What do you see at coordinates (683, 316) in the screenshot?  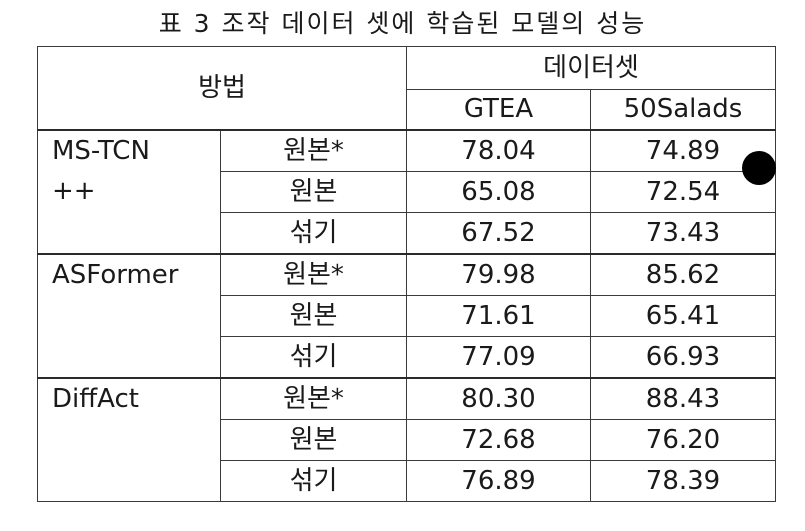 I see `50salads-value: 65.41` at bounding box center [683, 316].